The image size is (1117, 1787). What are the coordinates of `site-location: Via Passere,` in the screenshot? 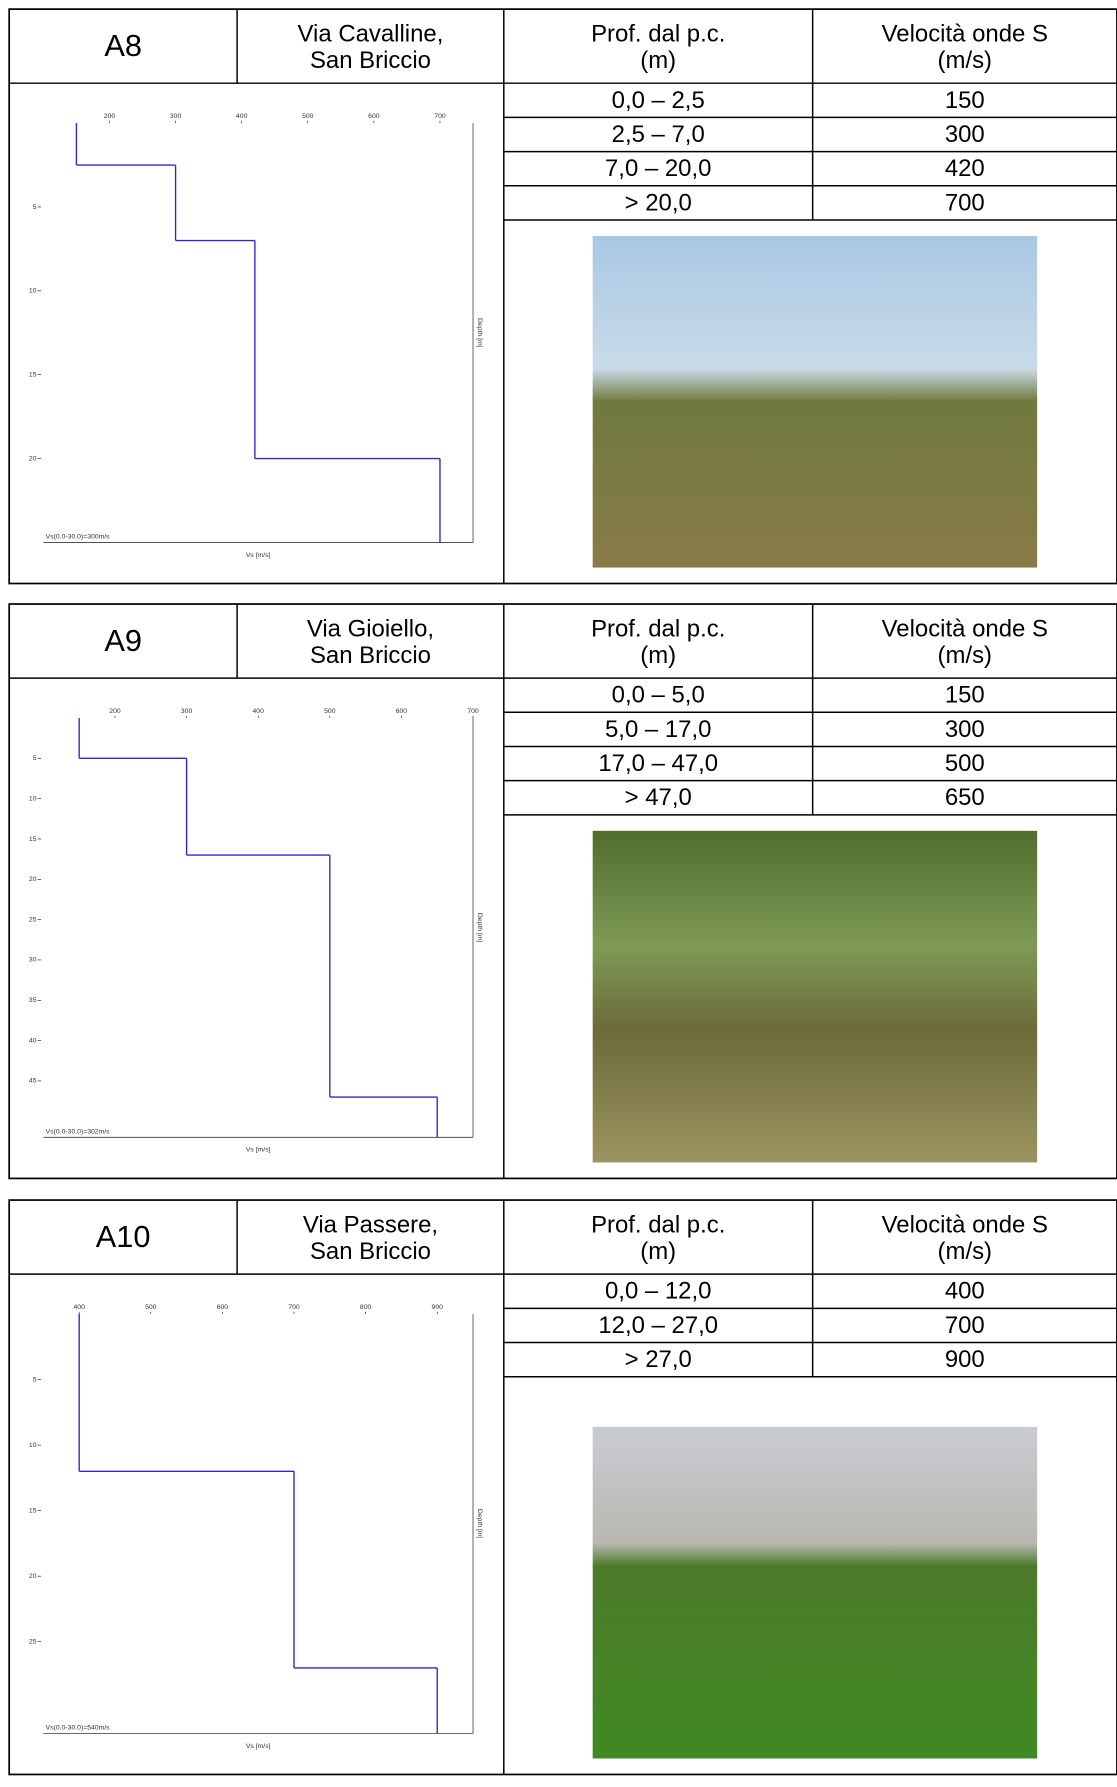 It's located at (370, 1225).